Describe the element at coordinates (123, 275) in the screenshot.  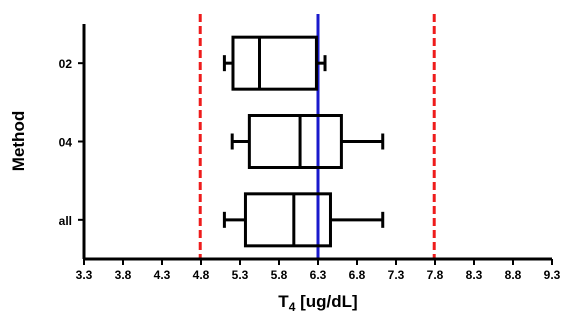
I see `x-tick-label: 3.8` at that location.